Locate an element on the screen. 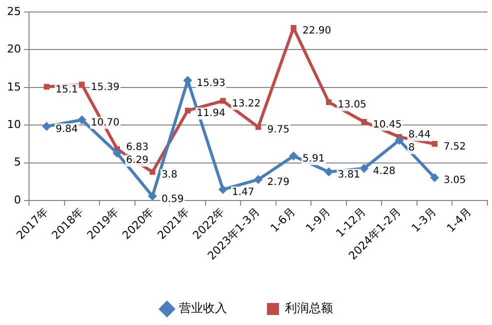 The width and height of the screenshot is (492, 325). x-tick-label: 1-9月 is located at coordinates (318, 220).